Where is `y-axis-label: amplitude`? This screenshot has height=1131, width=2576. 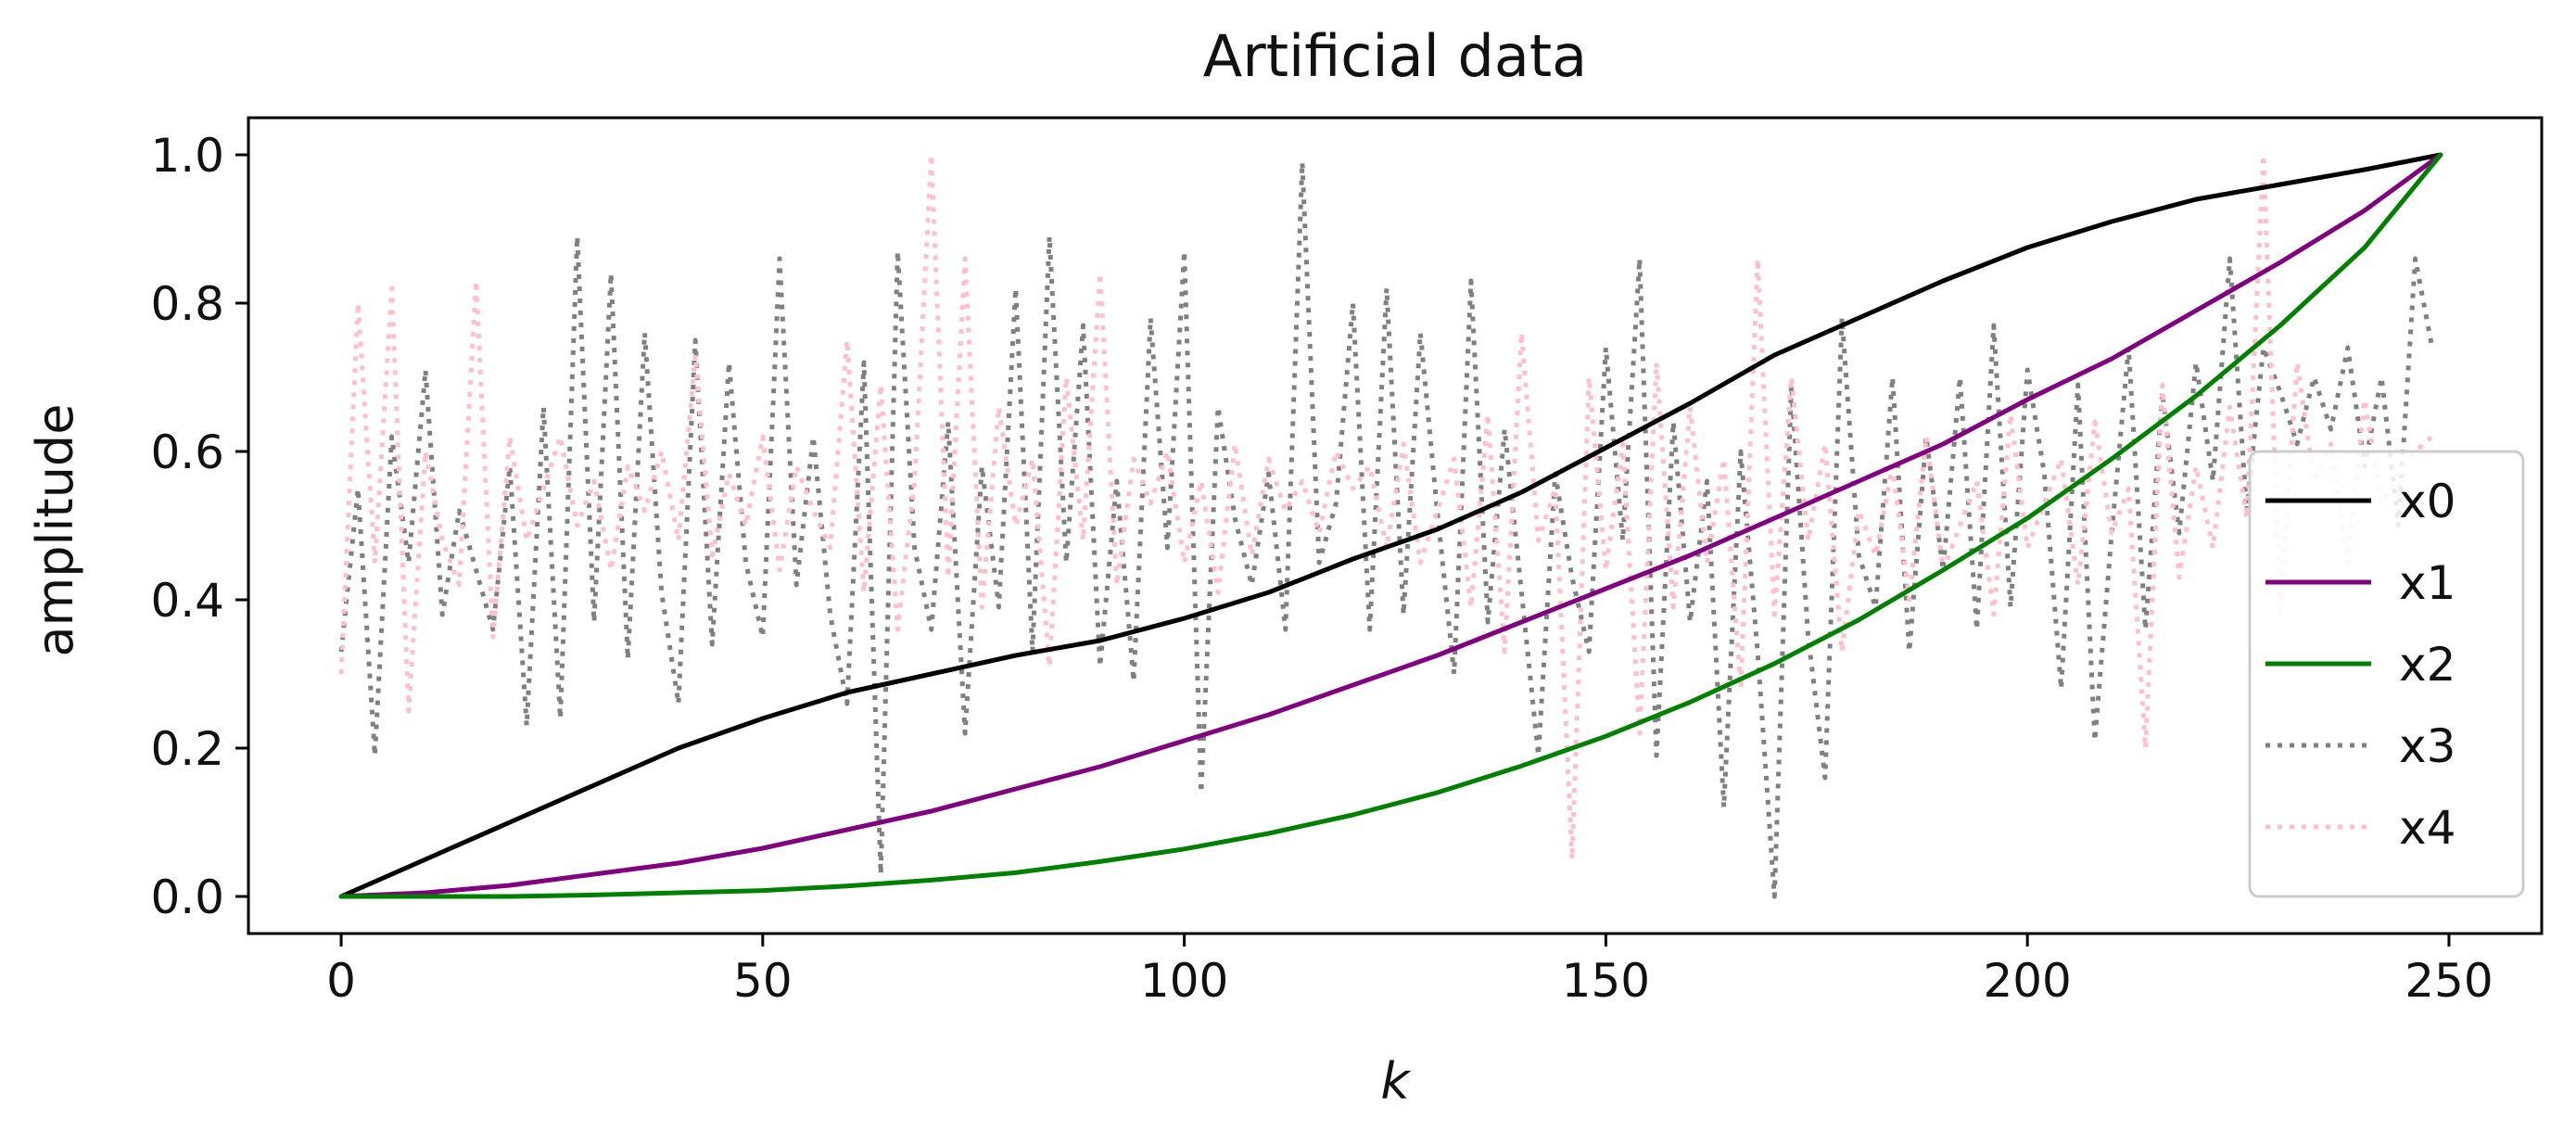 y-axis-label: amplitude is located at coordinates (55, 530).